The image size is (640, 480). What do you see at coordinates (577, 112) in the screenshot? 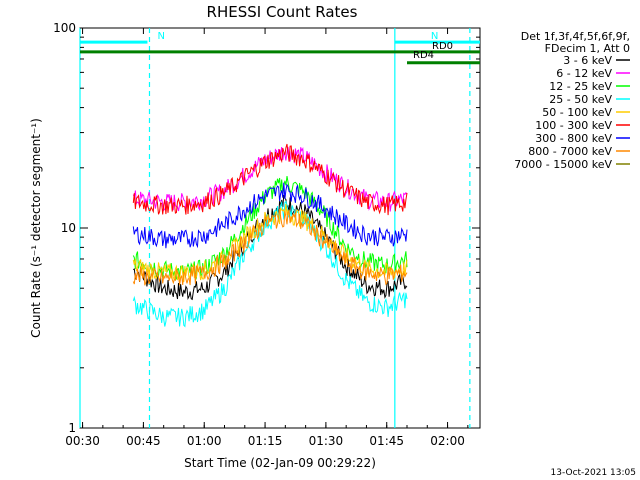
I see `legend-label-4: 50 - 100 keV` at bounding box center [577, 112].